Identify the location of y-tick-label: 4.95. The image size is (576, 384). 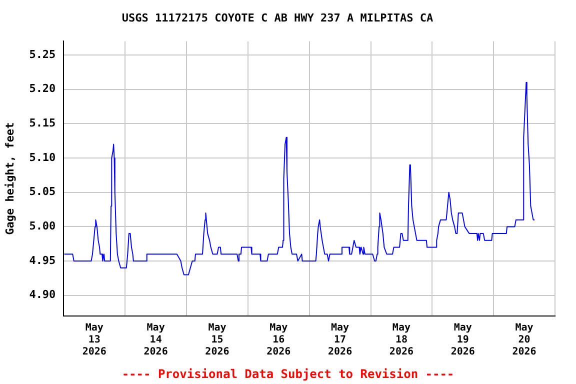
(42, 260).